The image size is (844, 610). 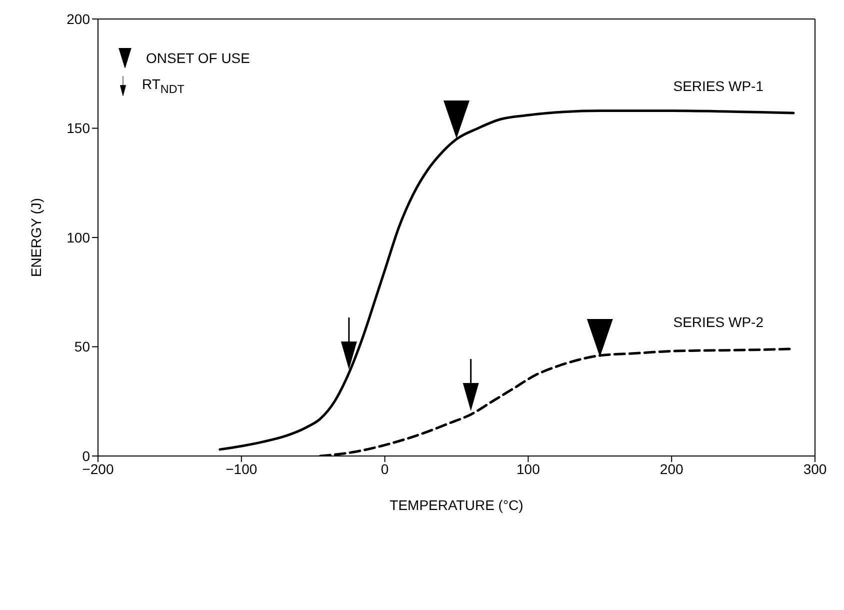 I want to click on x-tick-label: −100, so click(x=242, y=468).